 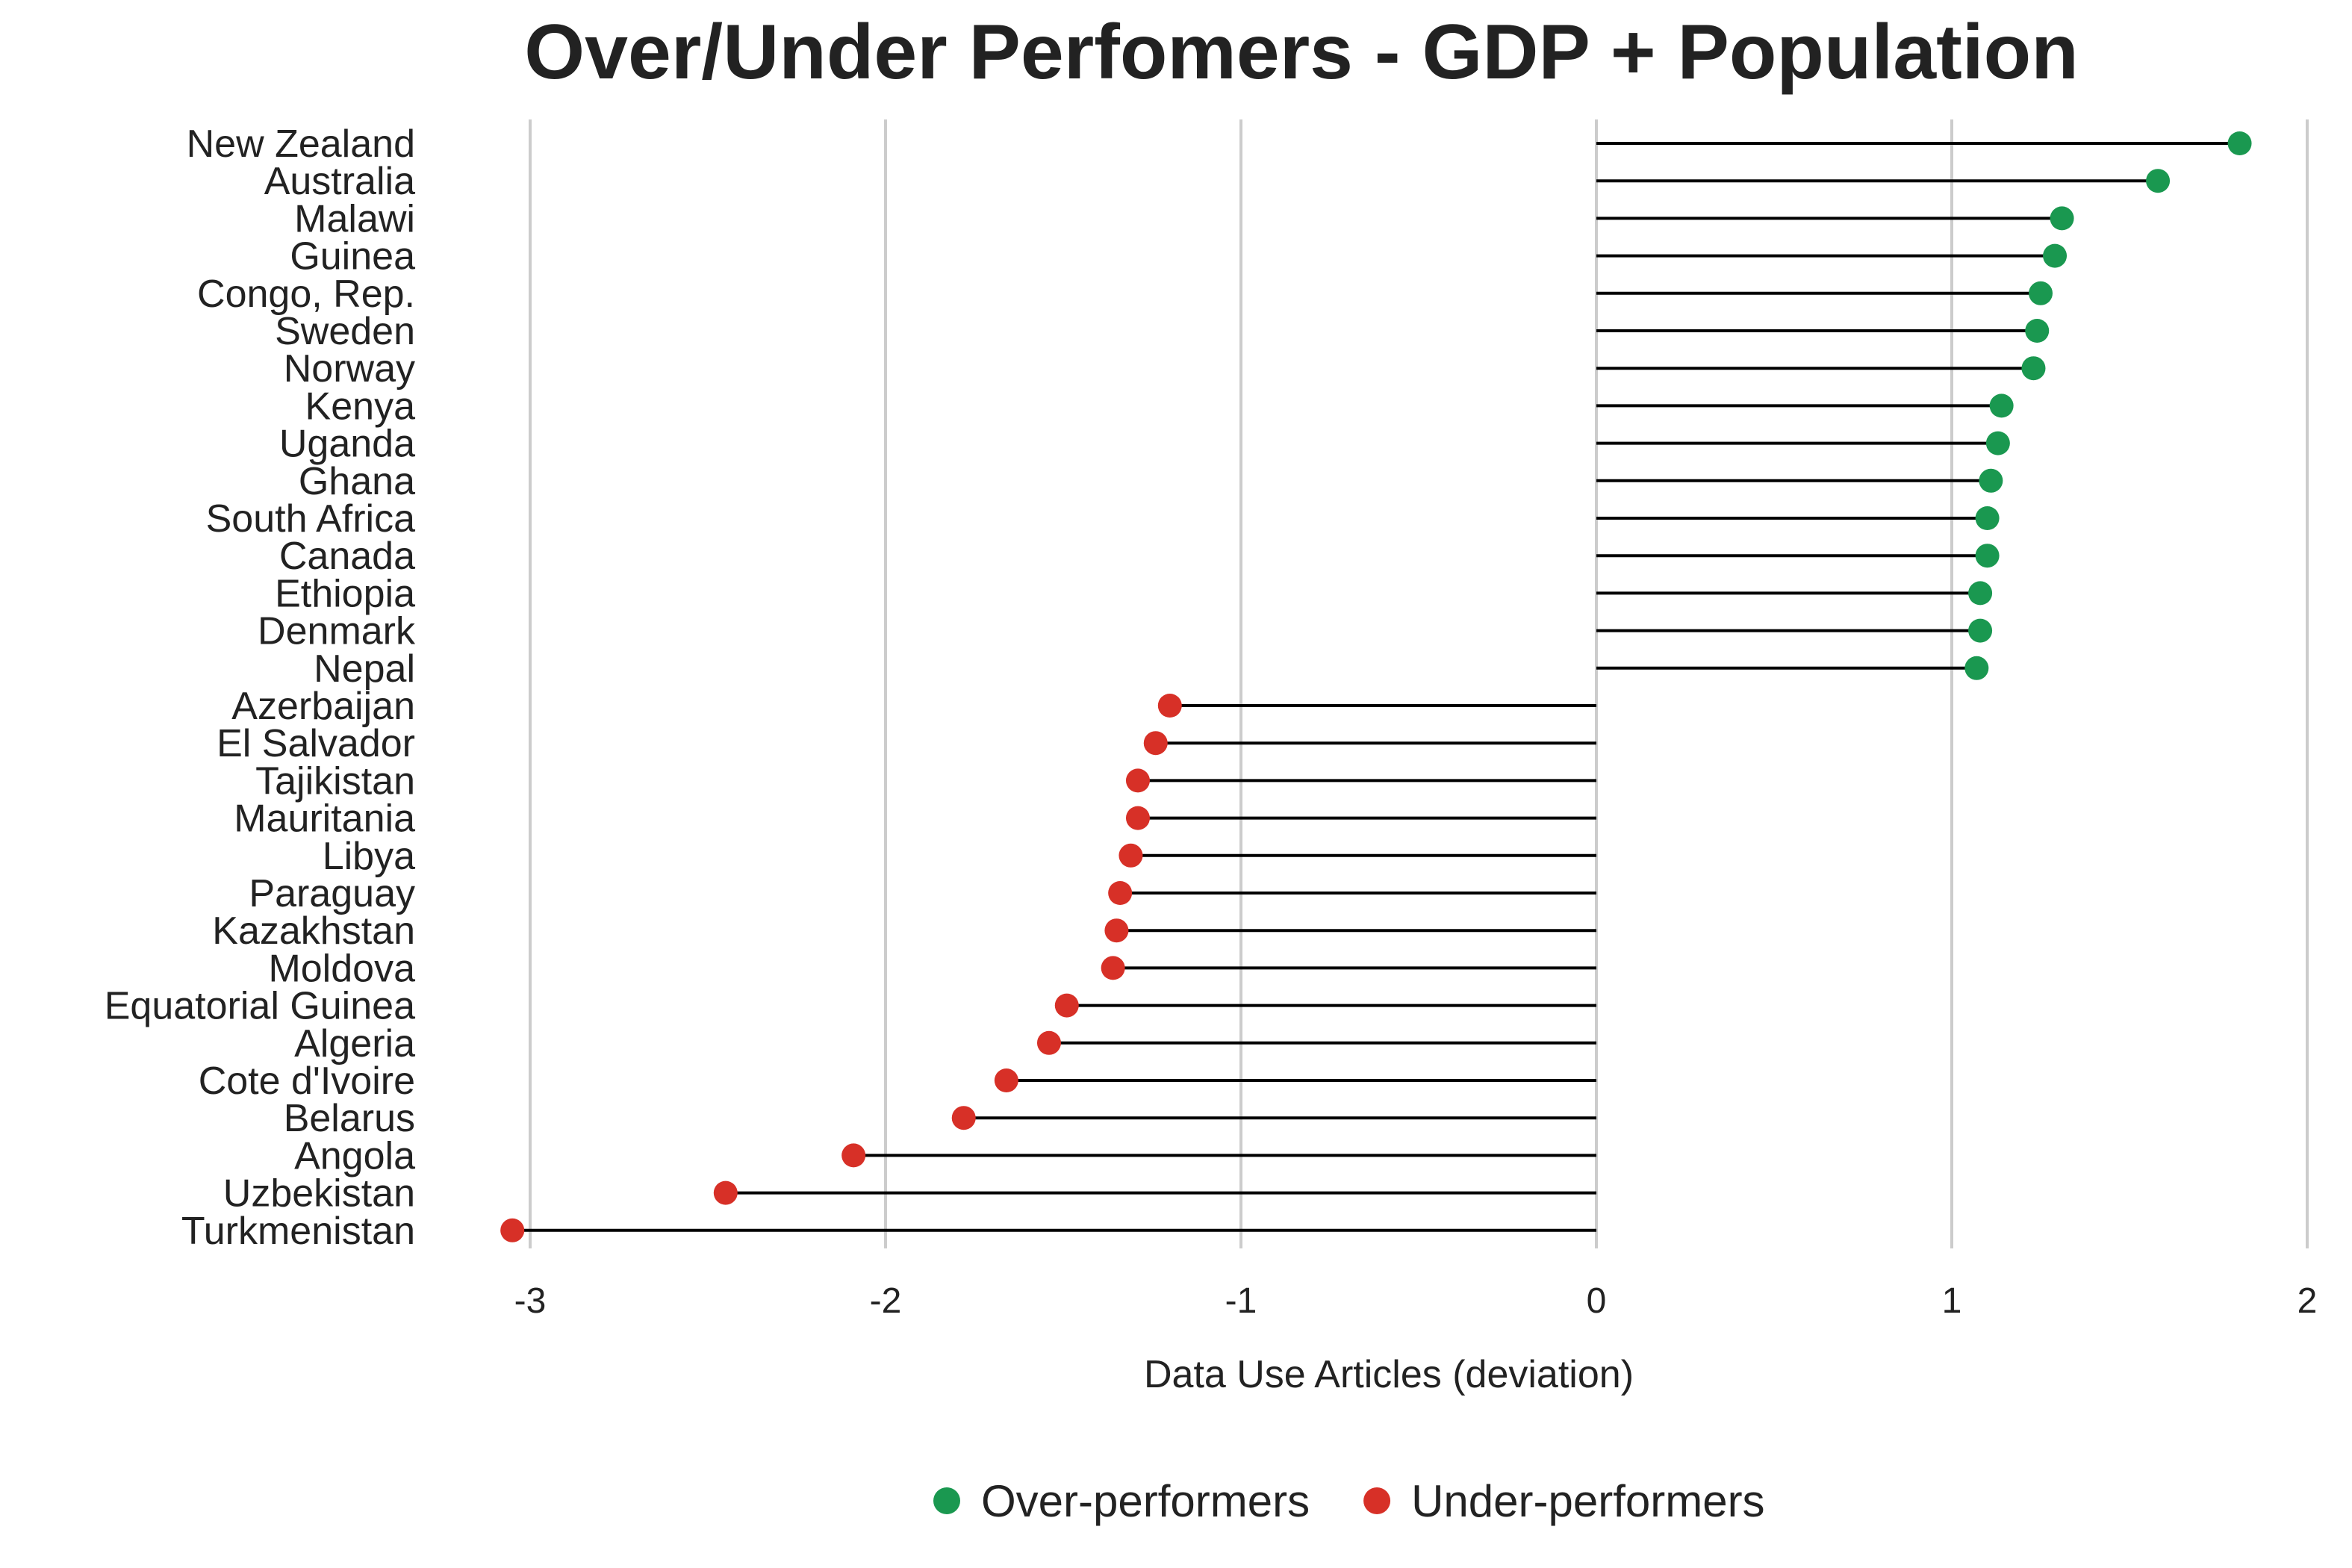 What do you see at coordinates (345, 593) in the screenshot?
I see `category-label: Ethiopia` at bounding box center [345, 593].